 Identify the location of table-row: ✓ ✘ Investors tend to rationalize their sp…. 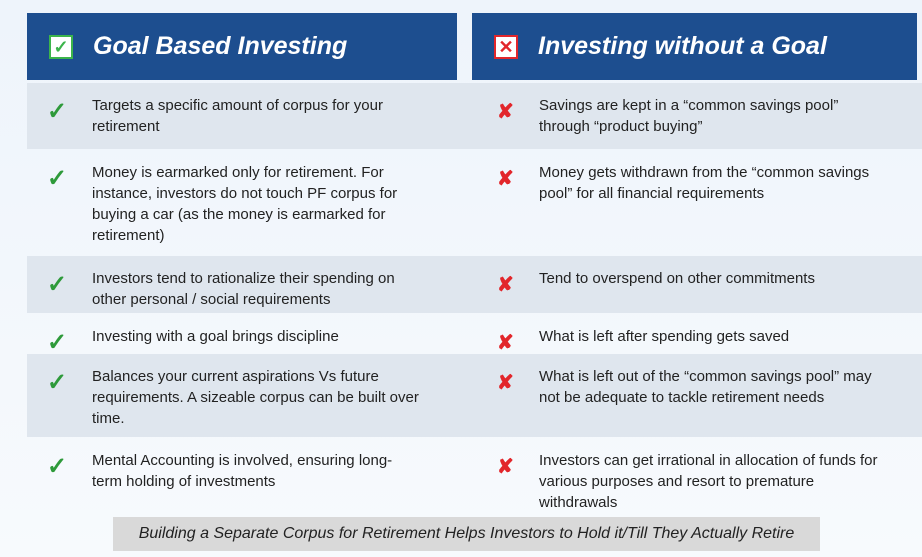
(474, 284).